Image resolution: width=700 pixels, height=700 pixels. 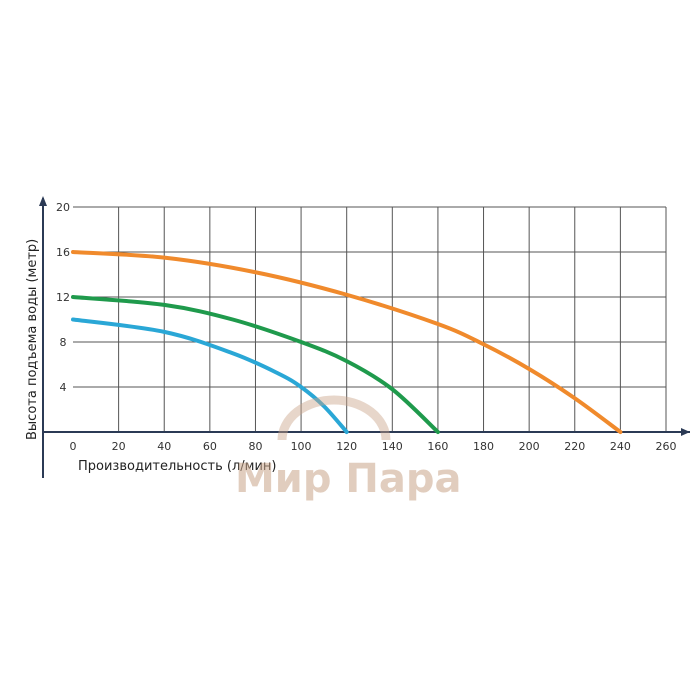 I want to click on x-tick-label: 100, so click(x=301, y=446).